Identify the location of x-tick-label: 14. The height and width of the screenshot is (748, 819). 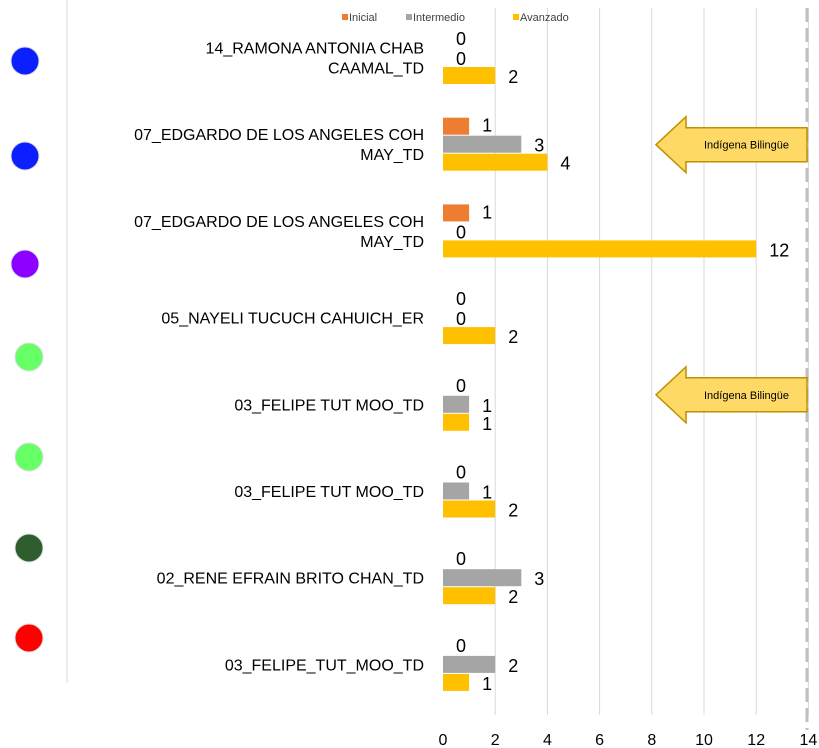
(809, 740).